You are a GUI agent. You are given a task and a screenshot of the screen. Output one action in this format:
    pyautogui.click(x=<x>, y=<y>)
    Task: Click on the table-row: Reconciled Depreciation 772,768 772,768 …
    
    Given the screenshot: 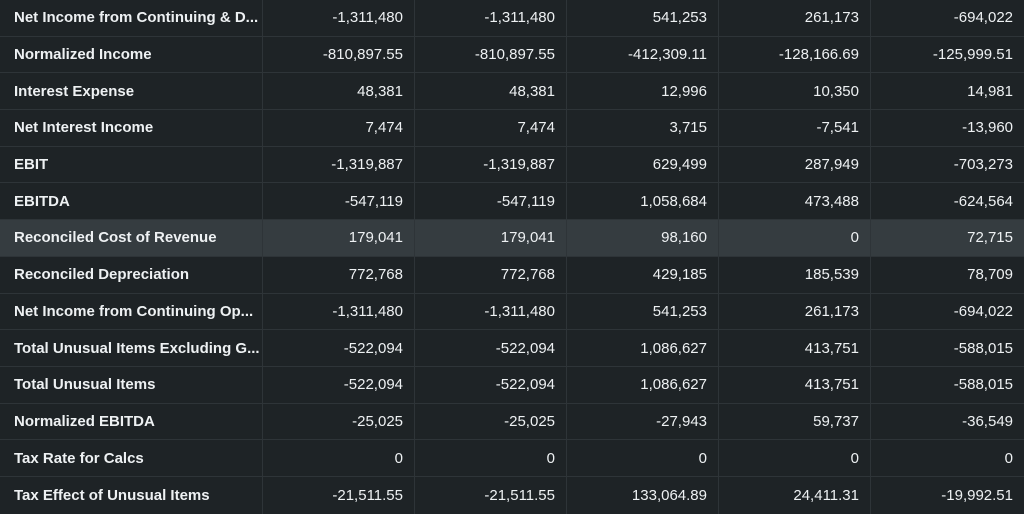 What is the action you would take?
    pyautogui.click(x=512, y=275)
    